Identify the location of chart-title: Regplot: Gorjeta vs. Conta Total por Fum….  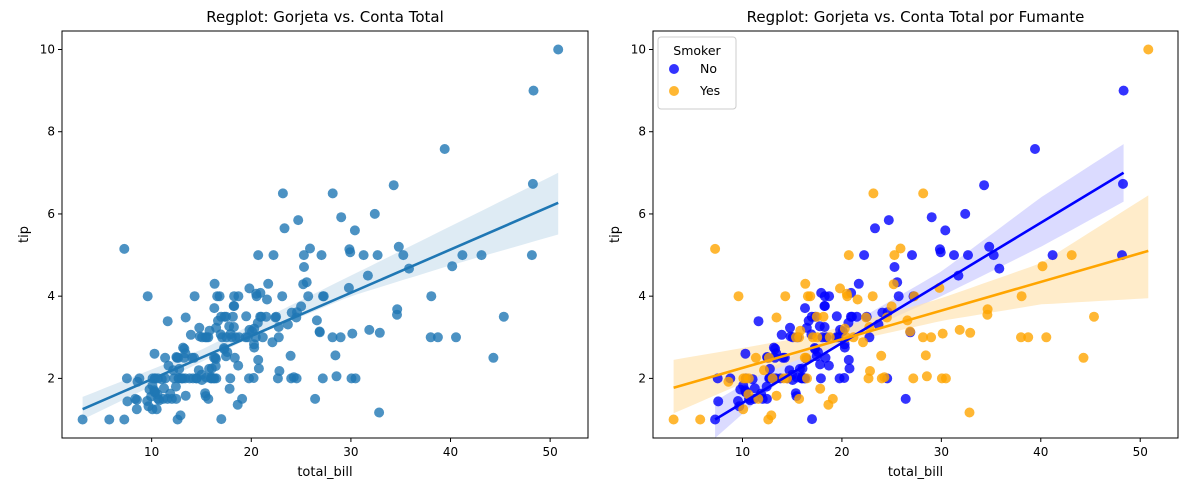
(916, 17).